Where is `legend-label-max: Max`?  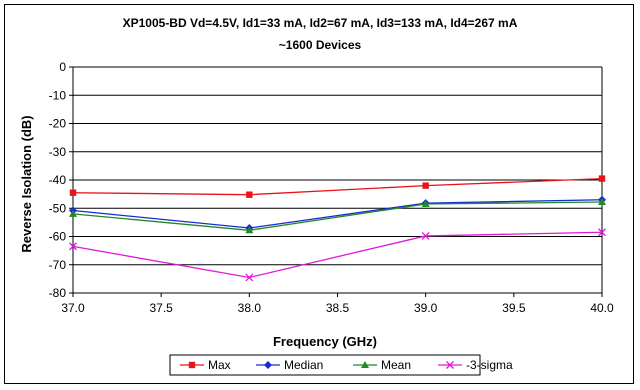
legend-label-max: Max is located at coordinates (219, 365).